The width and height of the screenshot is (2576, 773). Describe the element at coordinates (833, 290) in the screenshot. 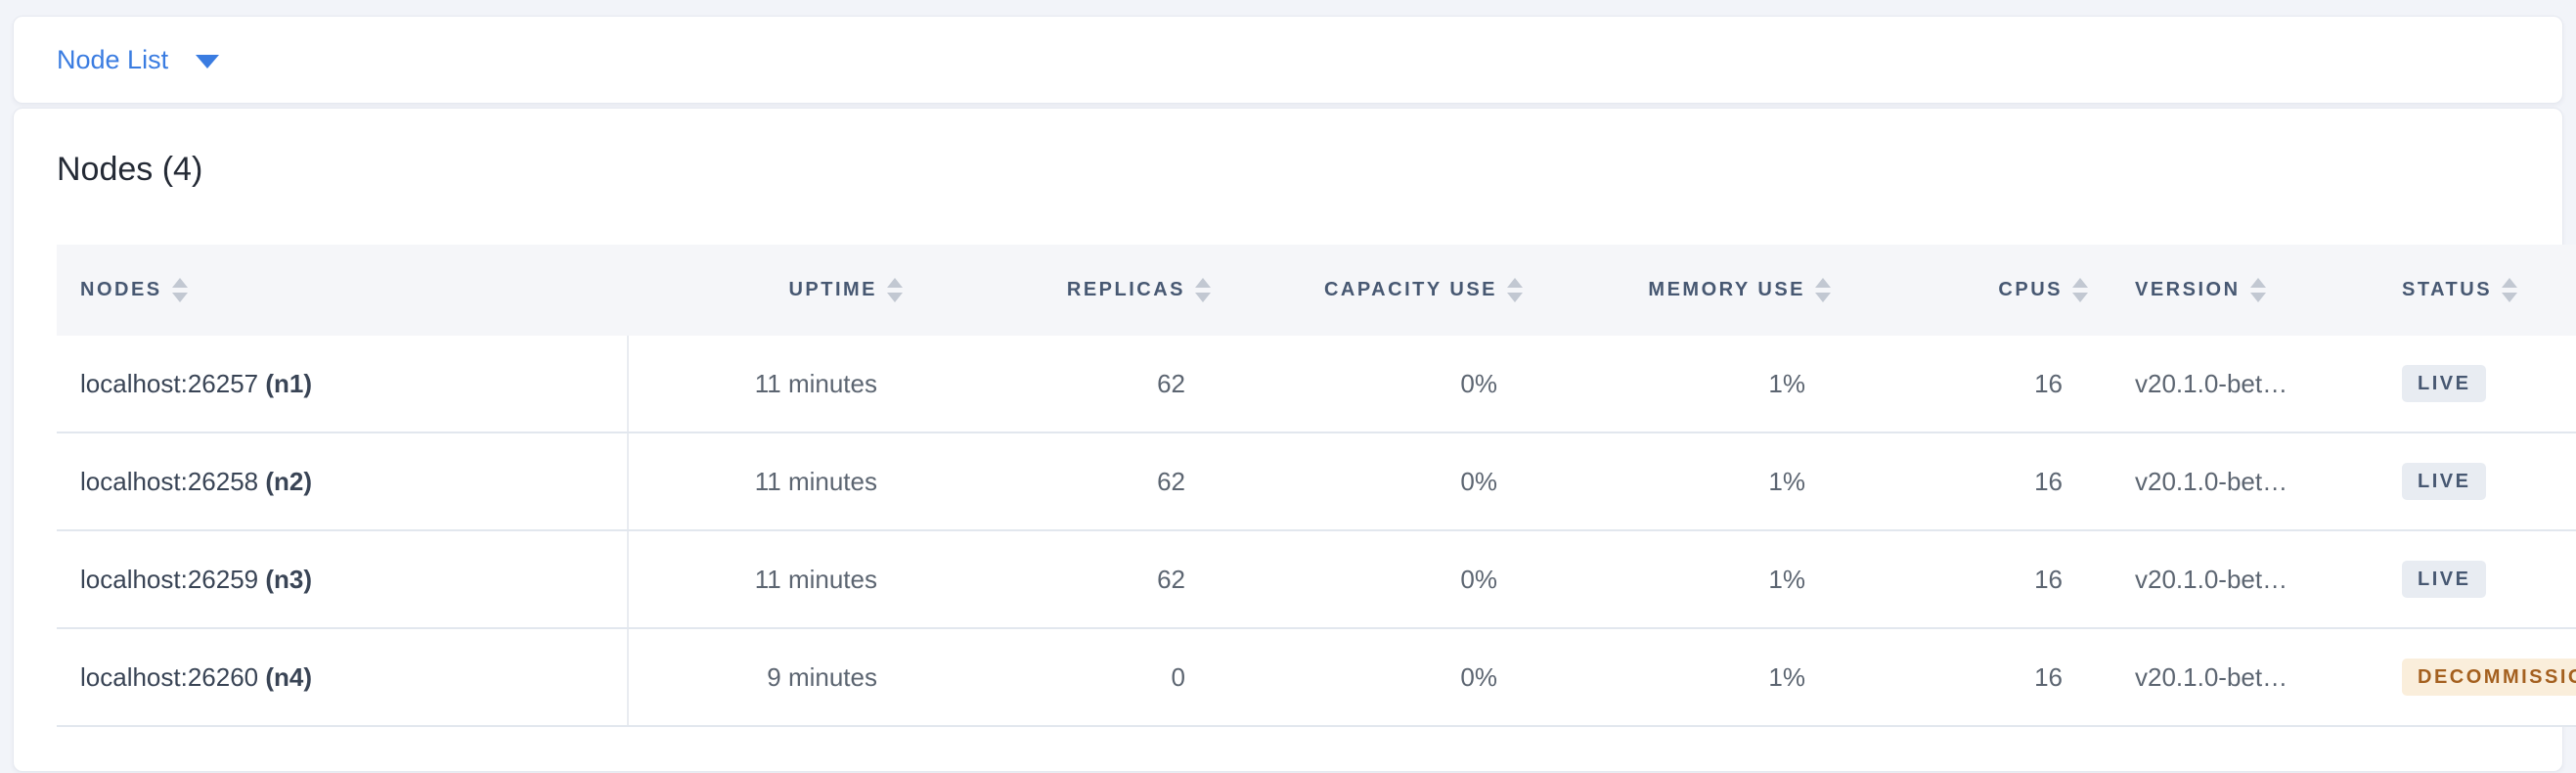

I see `column-label-uptime: UPTIME` at that location.